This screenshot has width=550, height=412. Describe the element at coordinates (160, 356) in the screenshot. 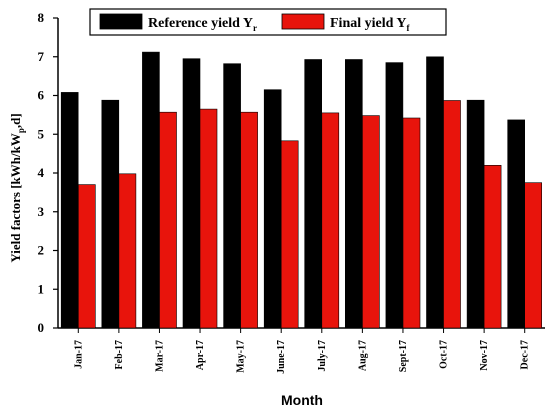

I see `x-tick-label: Mar-17` at that location.